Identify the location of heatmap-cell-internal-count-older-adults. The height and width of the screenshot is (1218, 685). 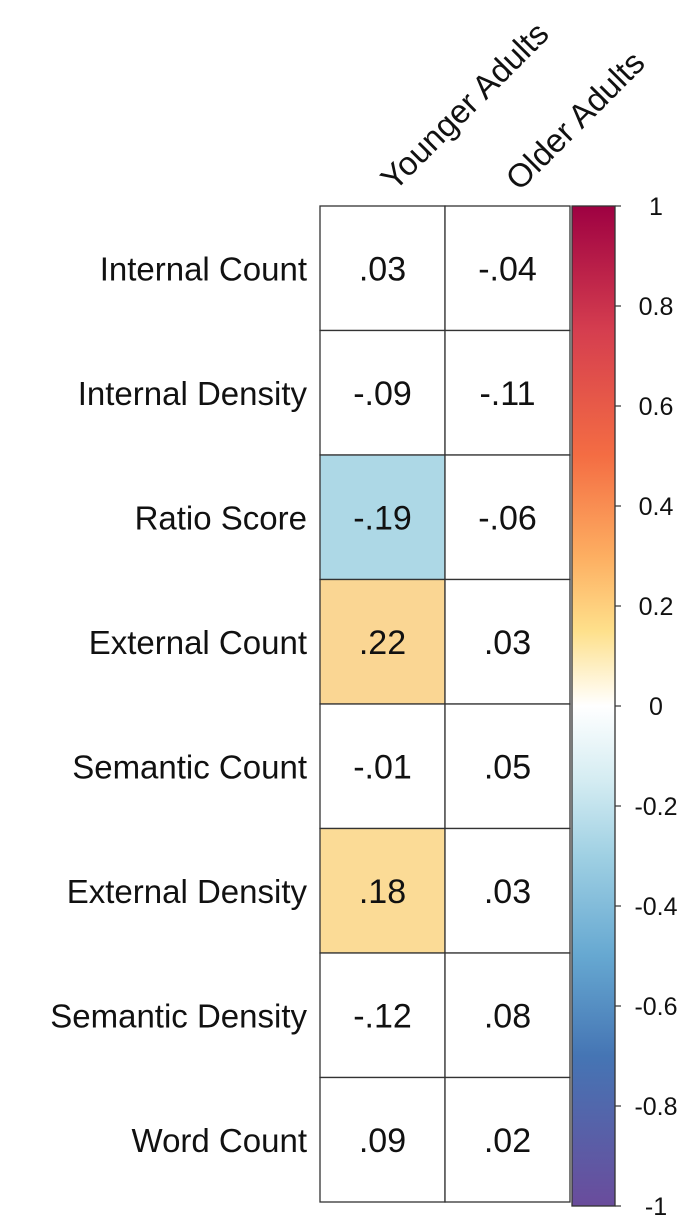
(507, 268).